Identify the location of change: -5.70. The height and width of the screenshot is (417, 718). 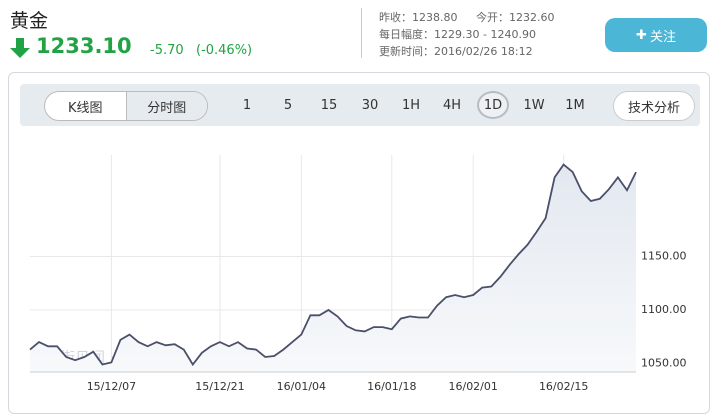
(167, 50).